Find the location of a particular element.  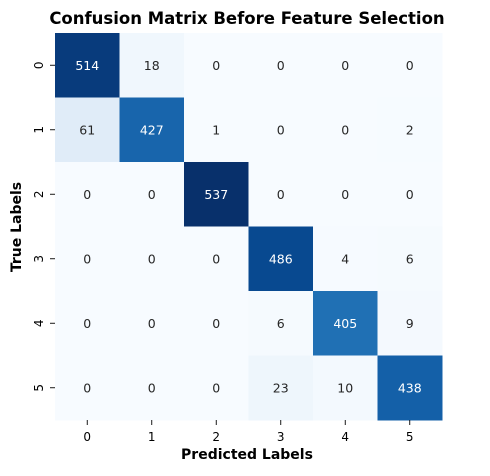

cell-annotation-r5-c1: 0 is located at coordinates (152, 387).